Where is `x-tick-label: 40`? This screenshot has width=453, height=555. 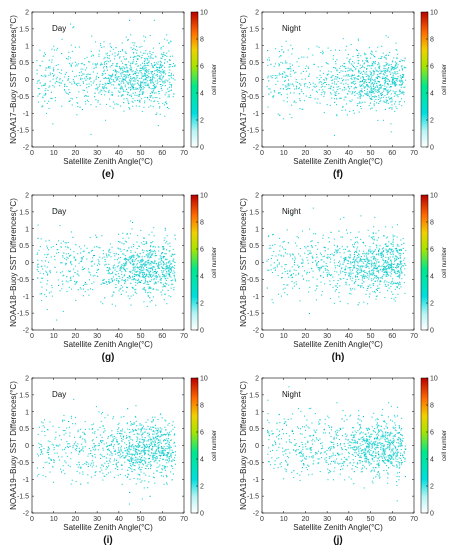 x-tick-label: 40 is located at coordinates (119, 336).